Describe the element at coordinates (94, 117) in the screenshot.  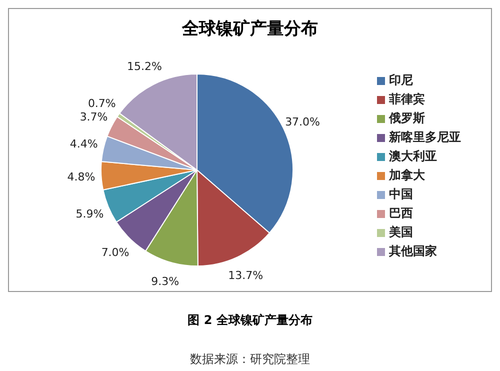
I see `data-label: 3.7%` at that location.